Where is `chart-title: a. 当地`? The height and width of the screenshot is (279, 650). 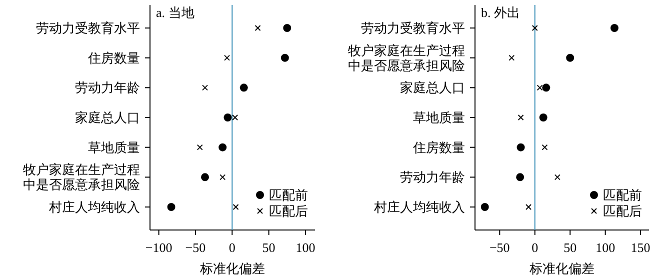 chart-title: a. 当地 is located at coordinates (175, 12).